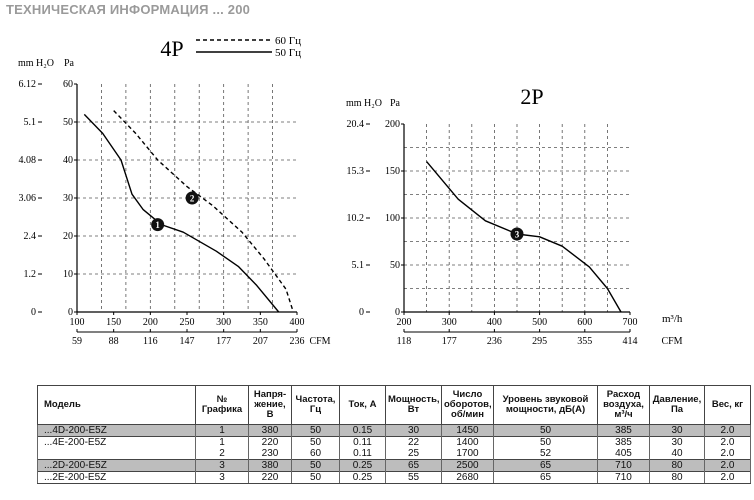 The image size is (754, 500). Describe the element at coordinates (545, 454) in the screenshot. I see `table-cell: 52` at that location.